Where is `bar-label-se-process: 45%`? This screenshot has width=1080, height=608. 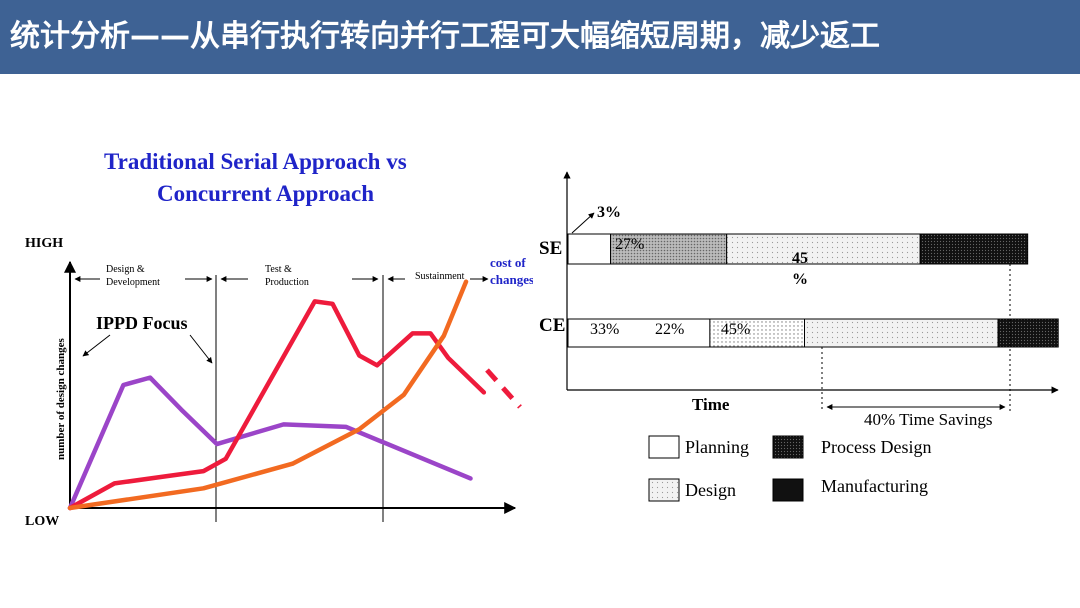
bar-label-se-process: 45% is located at coordinates (800, 269).